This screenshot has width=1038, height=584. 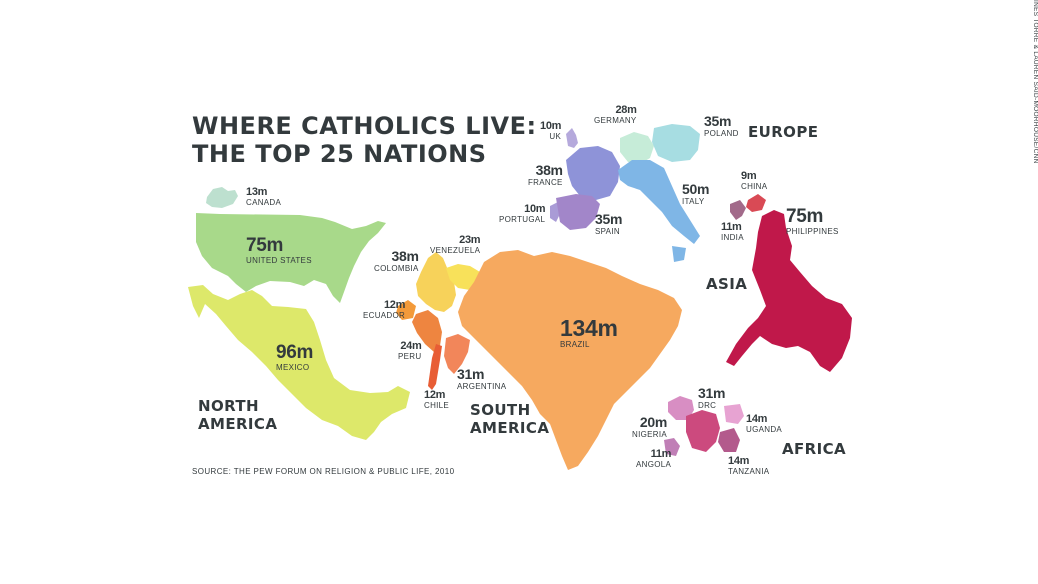 I want to click on name: TANZANIA, so click(x=749, y=471).